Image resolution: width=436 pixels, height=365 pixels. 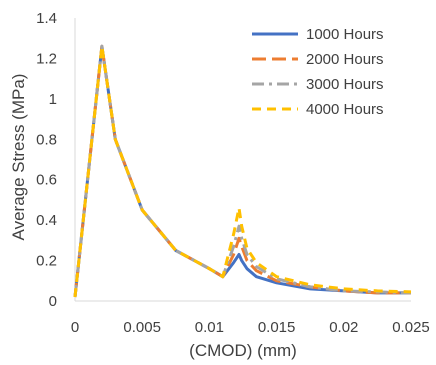 What do you see at coordinates (46, 139) in the screenshot?
I see `y-tick-label: 0.8` at bounding box center [46, 139].